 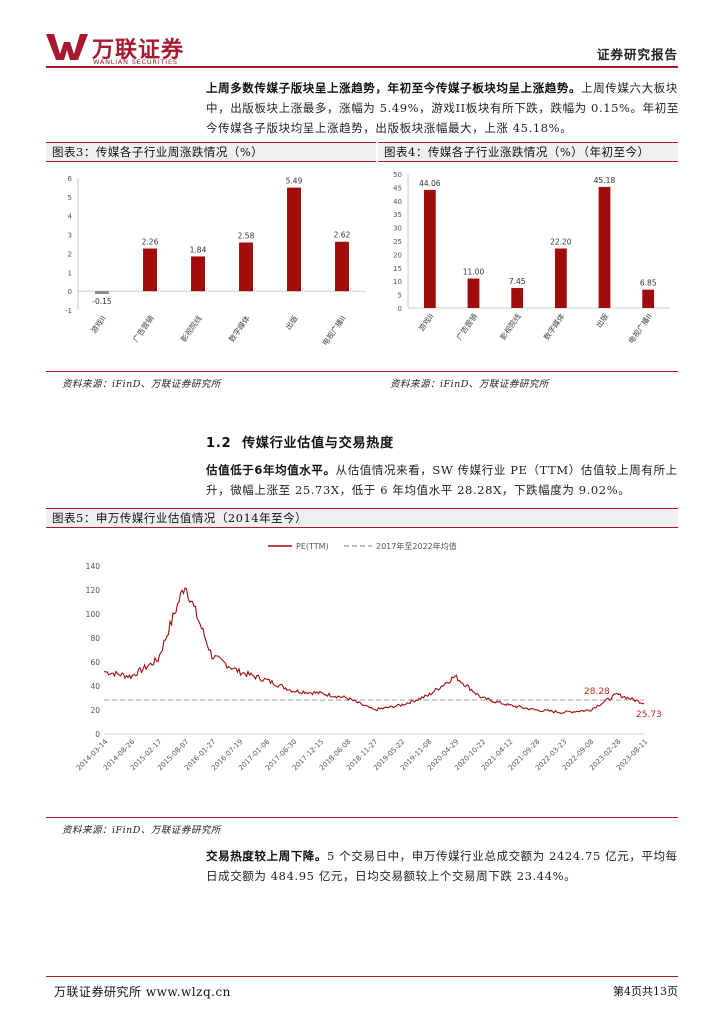 I want to click on figure4-title: 图表4：传媒各子行业涨跌情况（%）（年初至今）, so click(x=528, y=152).